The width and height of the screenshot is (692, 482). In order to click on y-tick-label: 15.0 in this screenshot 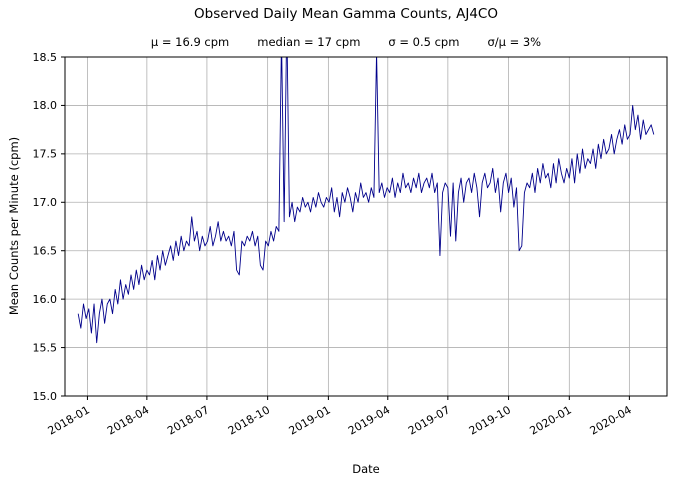, I will do `click(45, 396)`.